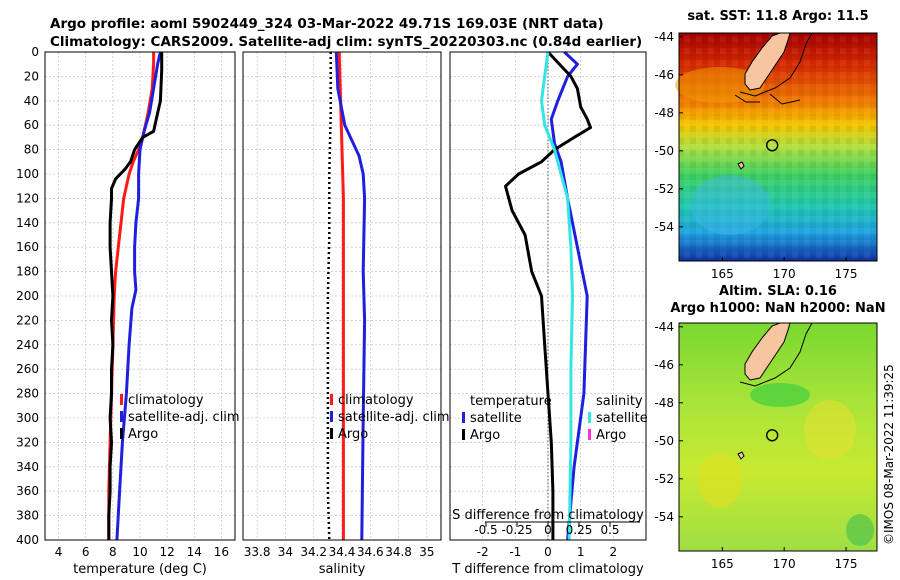  Describe the element at coordinates (614, 552) in the screenshot. I see `x-tick-label: 2` at that location.